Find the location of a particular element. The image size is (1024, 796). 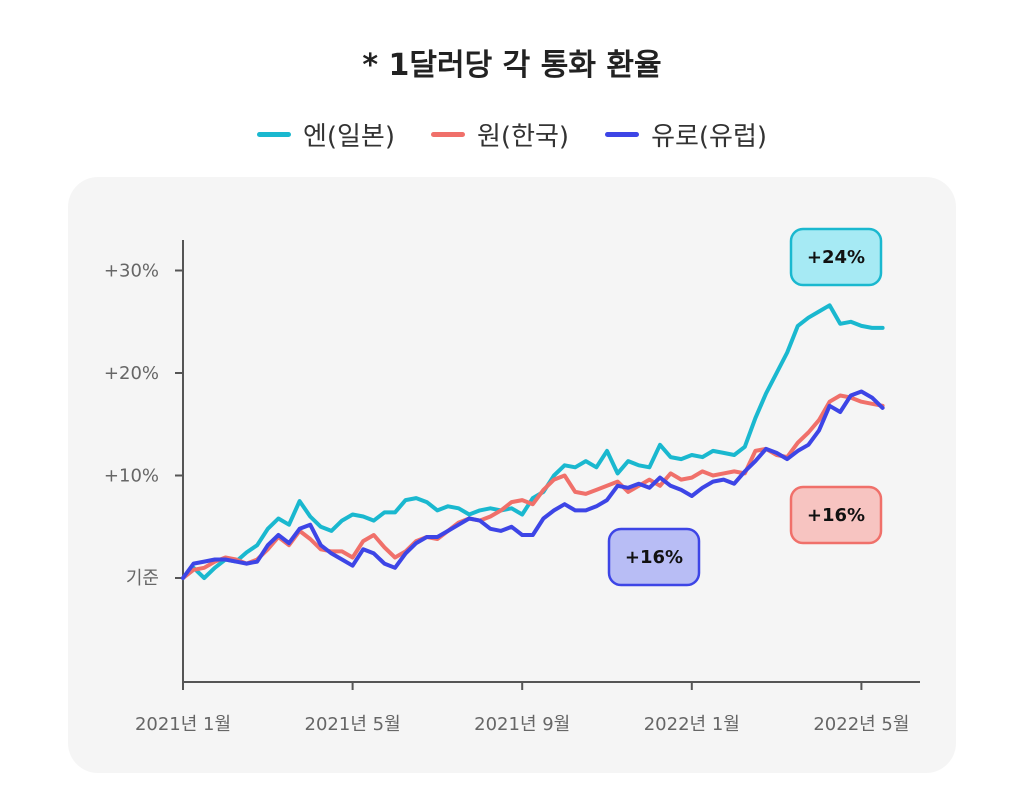

legend-item-yen: 엔(일본) is located at coordinates (326, 134).